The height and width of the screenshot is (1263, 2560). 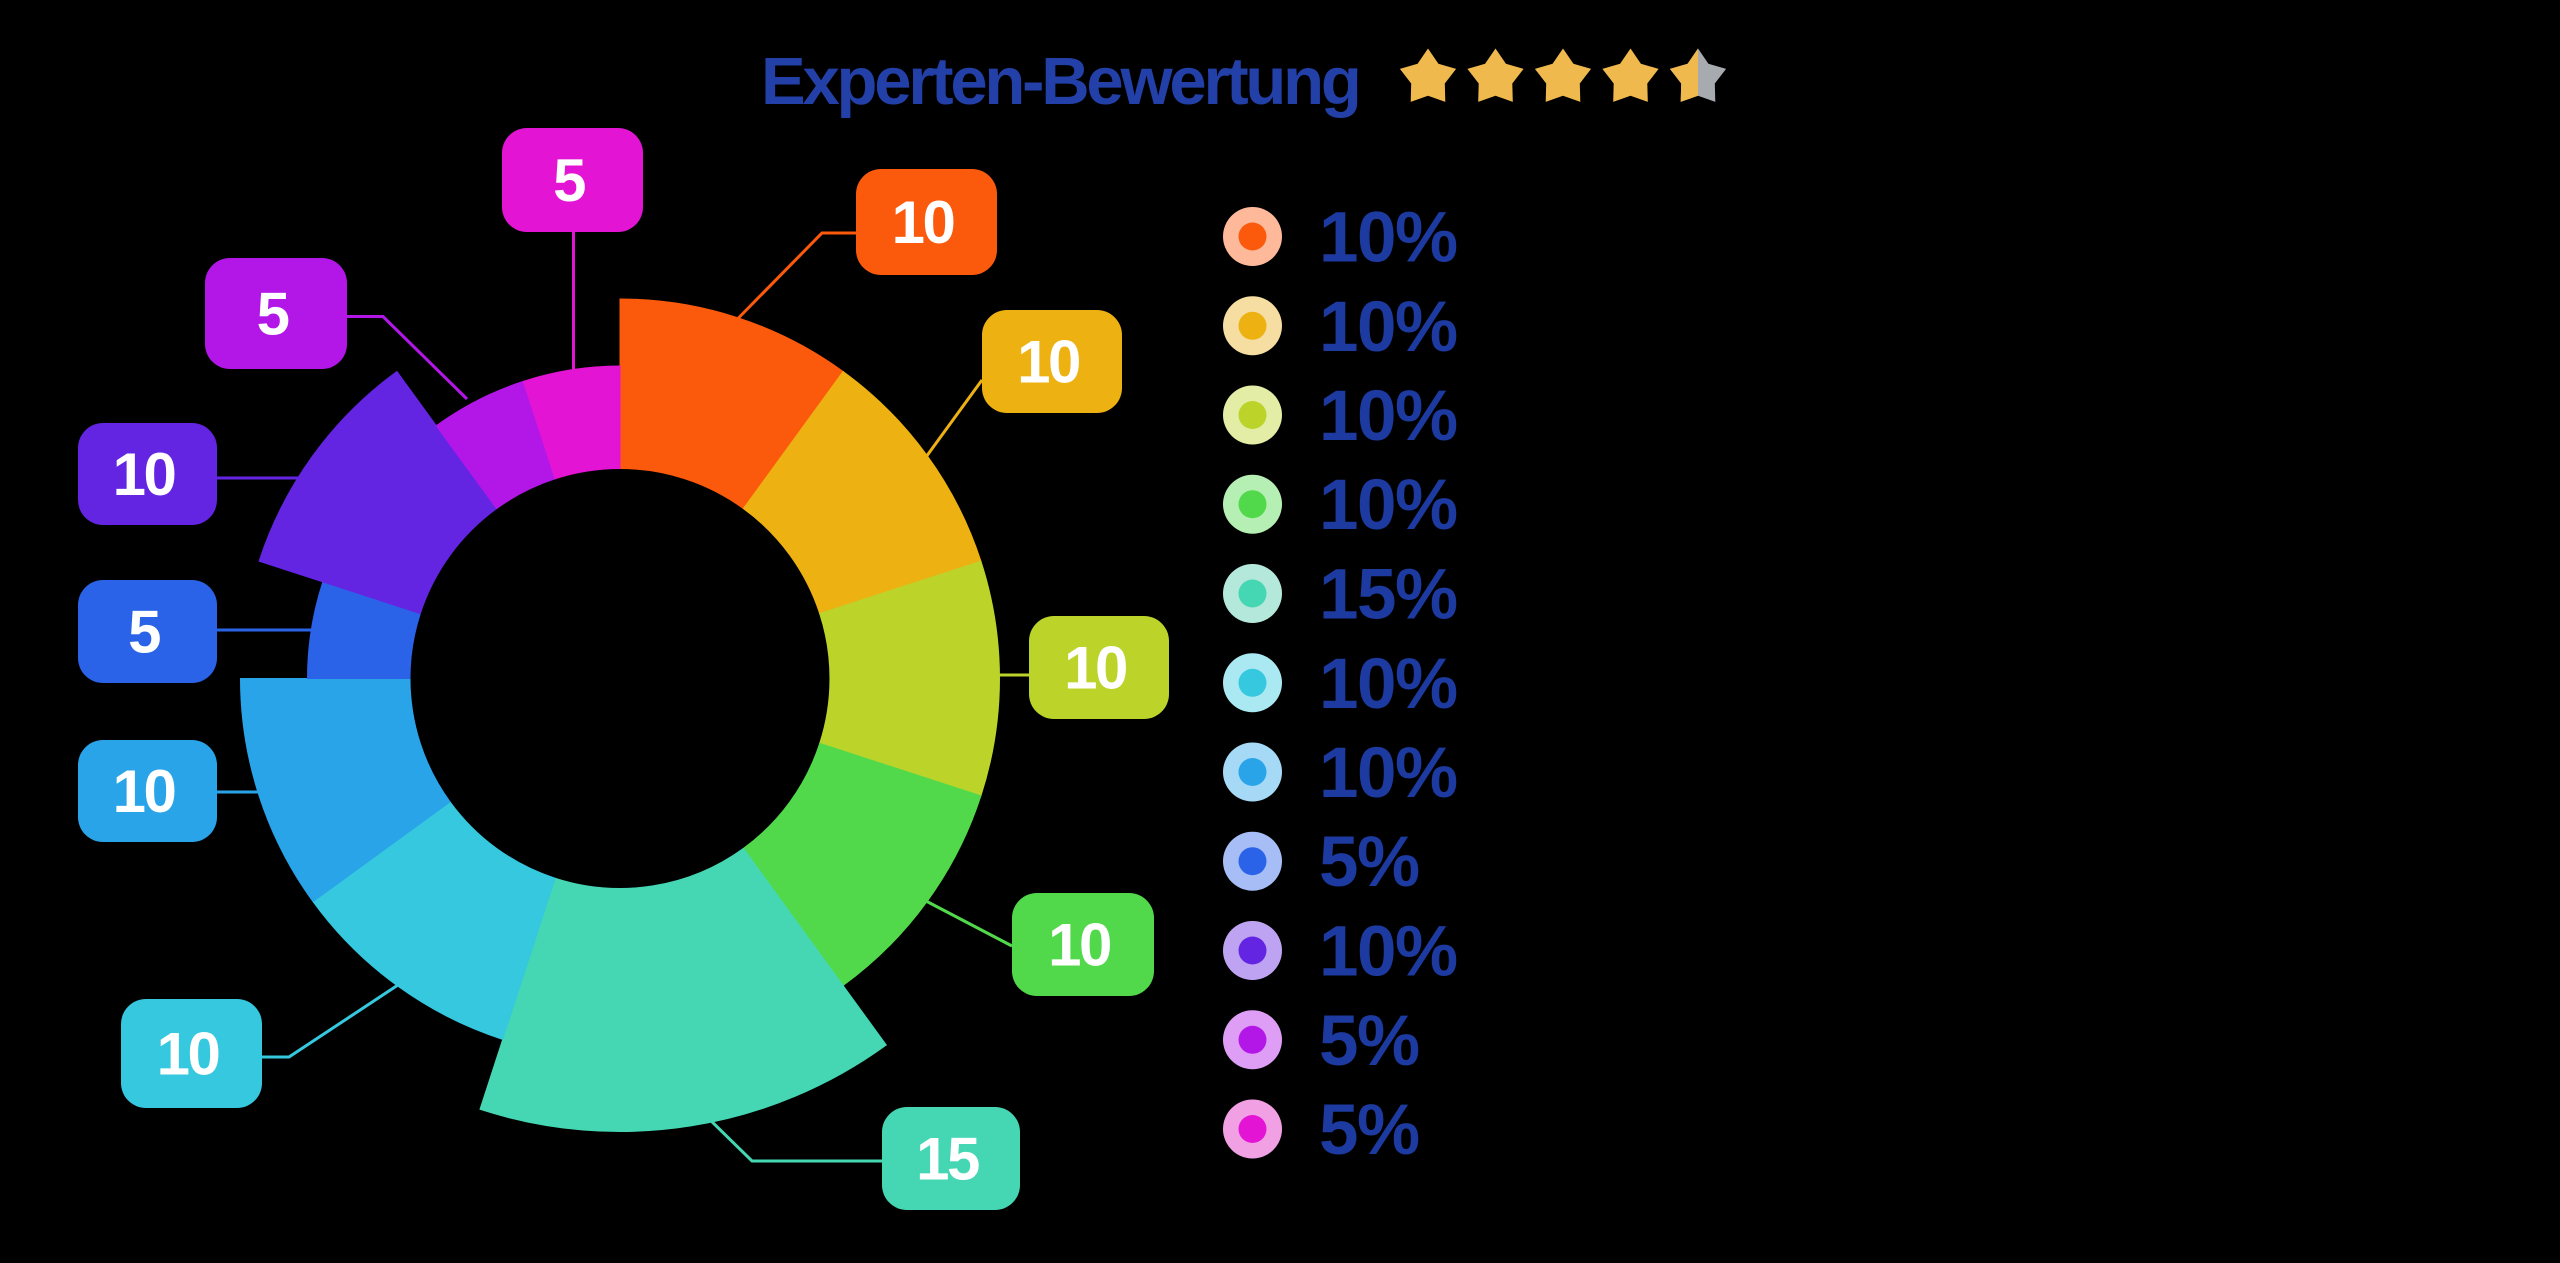 I want to click on svg-text: 15, so click(x=947, y=1159).